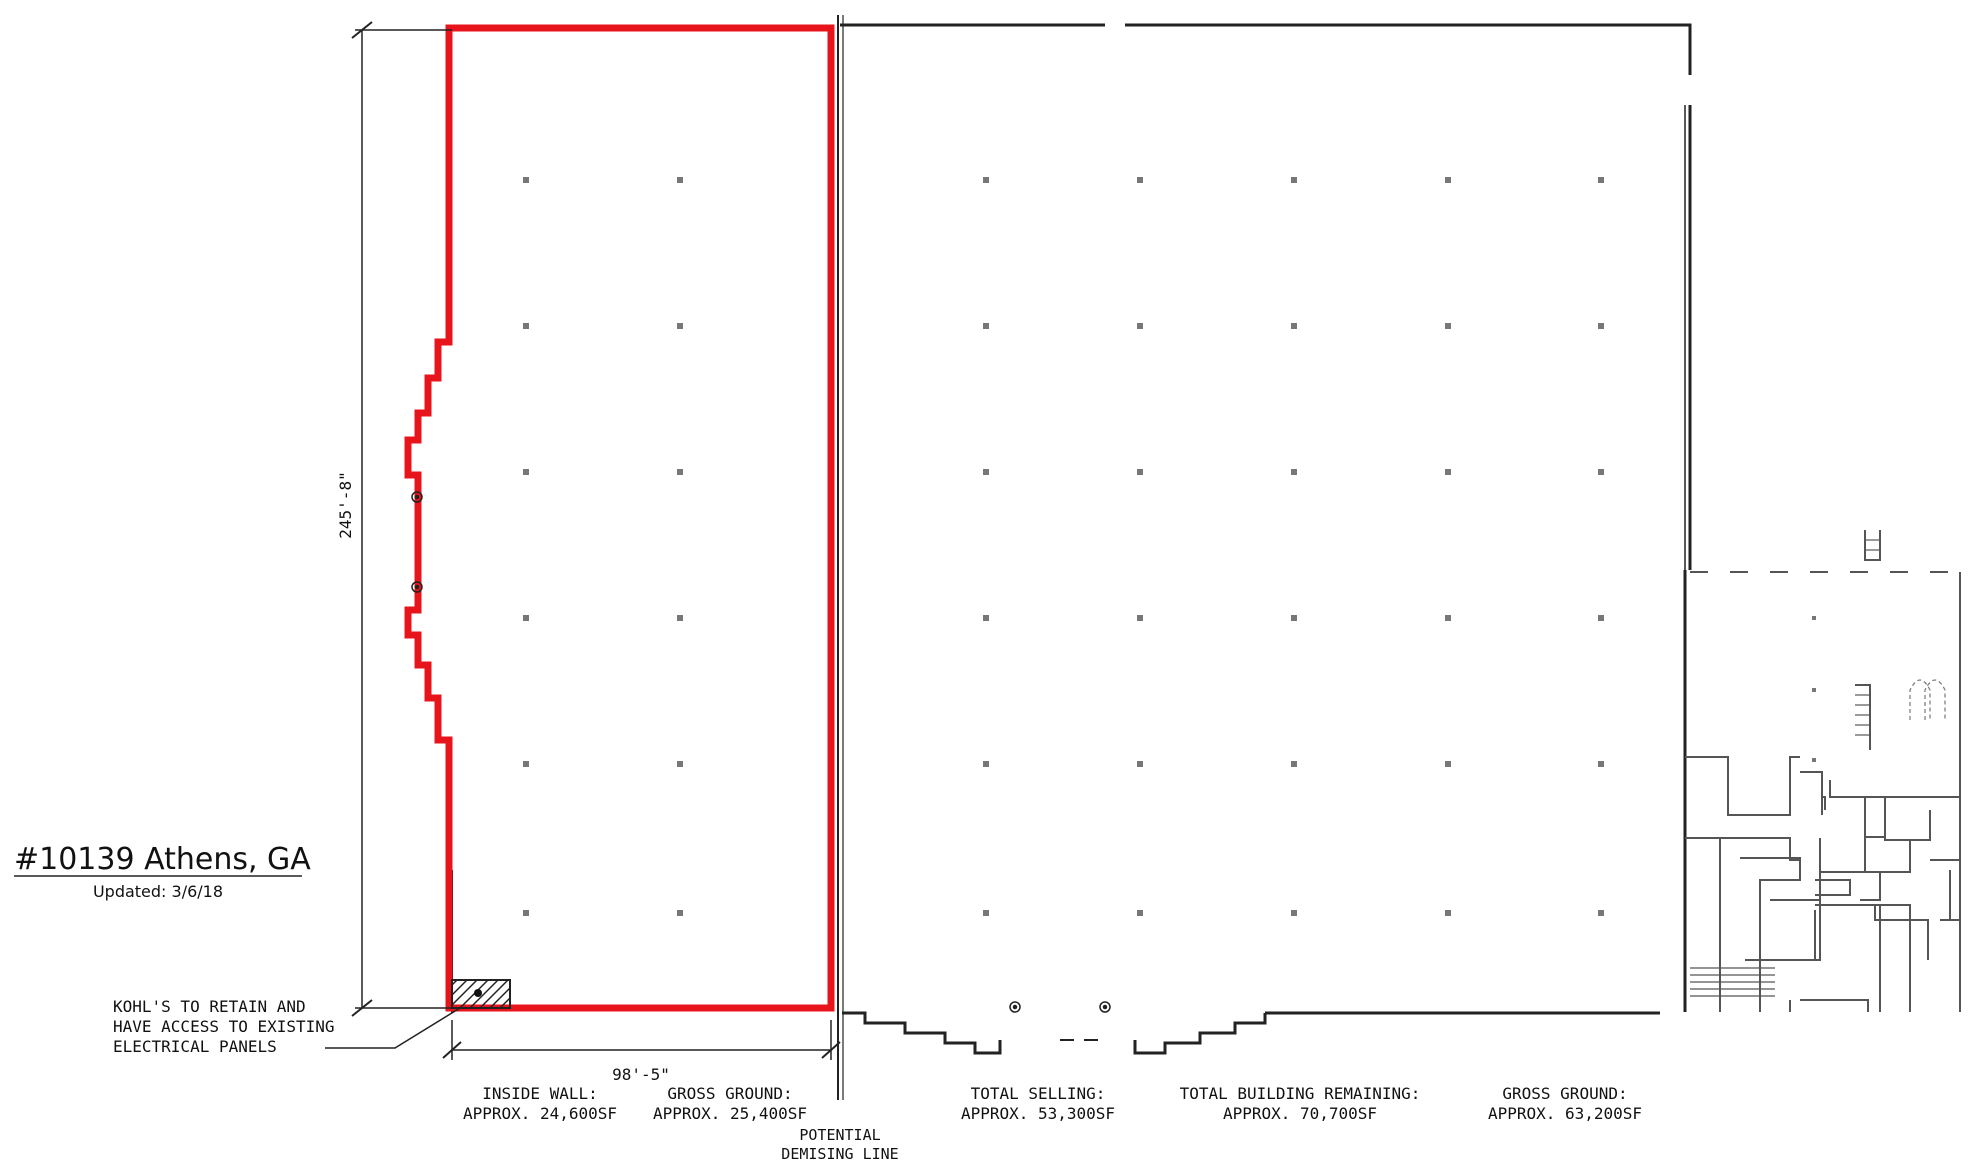 This screenshot has width=1971, height=1165. Describe the element at coordinates (195, 1046) in the screenshot. I see `note-line-3: ELECTRICAL PANELS` at that location.